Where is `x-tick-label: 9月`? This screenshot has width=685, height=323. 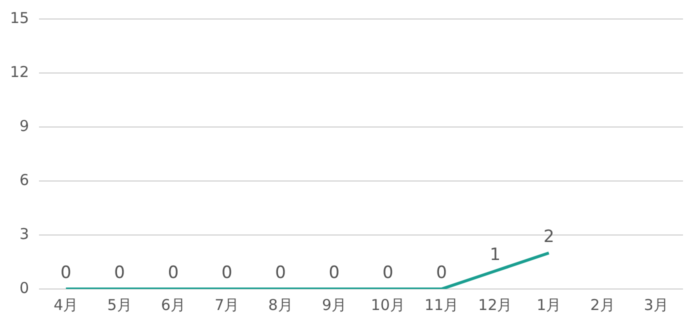
x-tick-label: 9月 is located at coordinates (334, 305).